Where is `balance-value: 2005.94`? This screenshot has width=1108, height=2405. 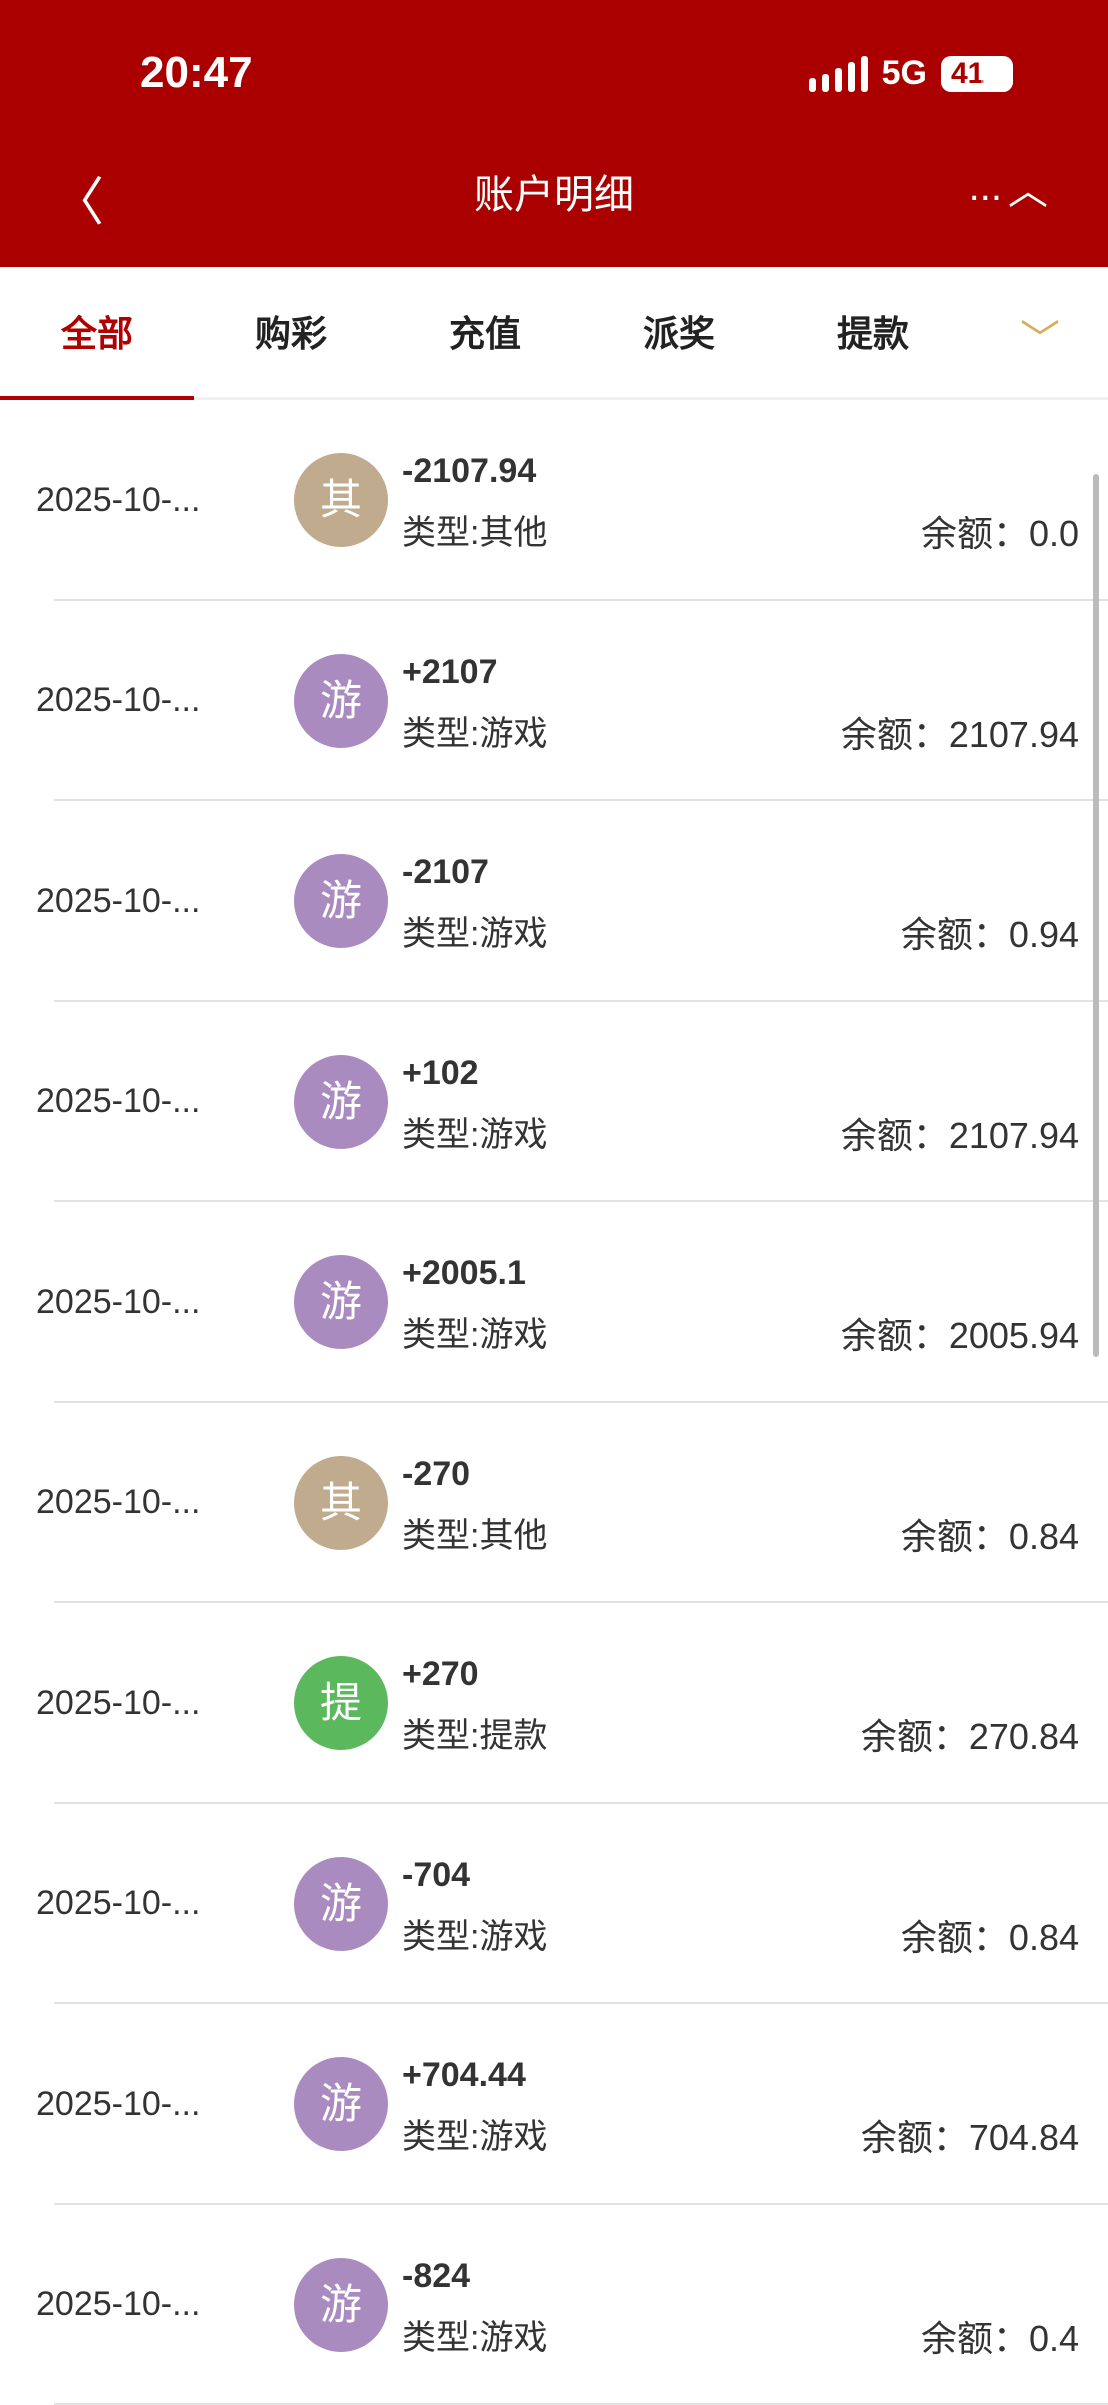 balance-value: 2005.94 is located at coordinates (1014, 1335).